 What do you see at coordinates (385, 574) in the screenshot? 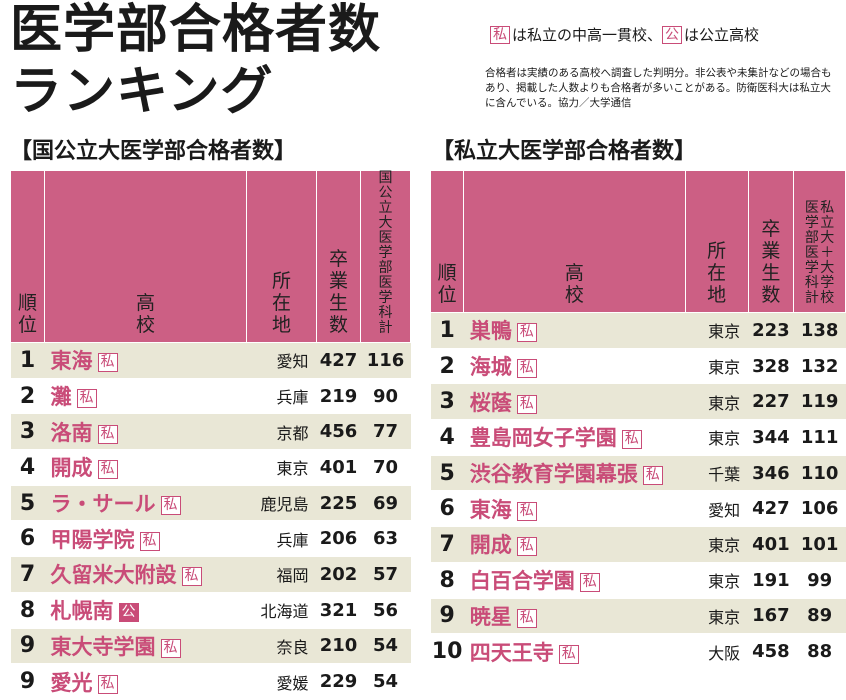
I see `total-cell: 57` at bounding box center [385, 574].